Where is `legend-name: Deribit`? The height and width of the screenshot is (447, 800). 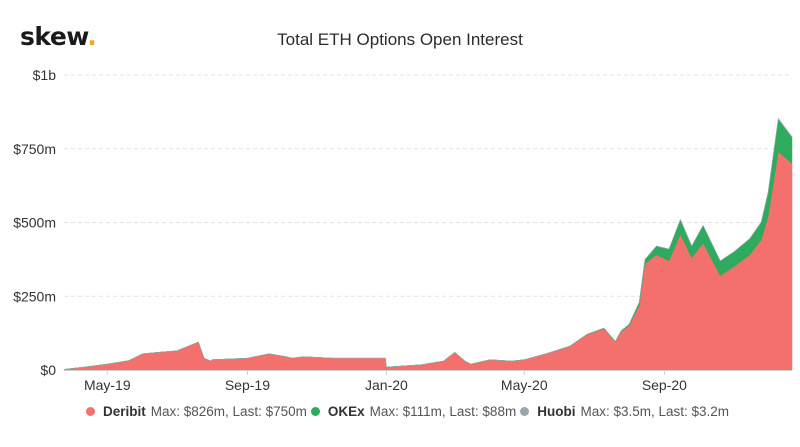
legend-name: Deribit is located at coordinates (124, 411).